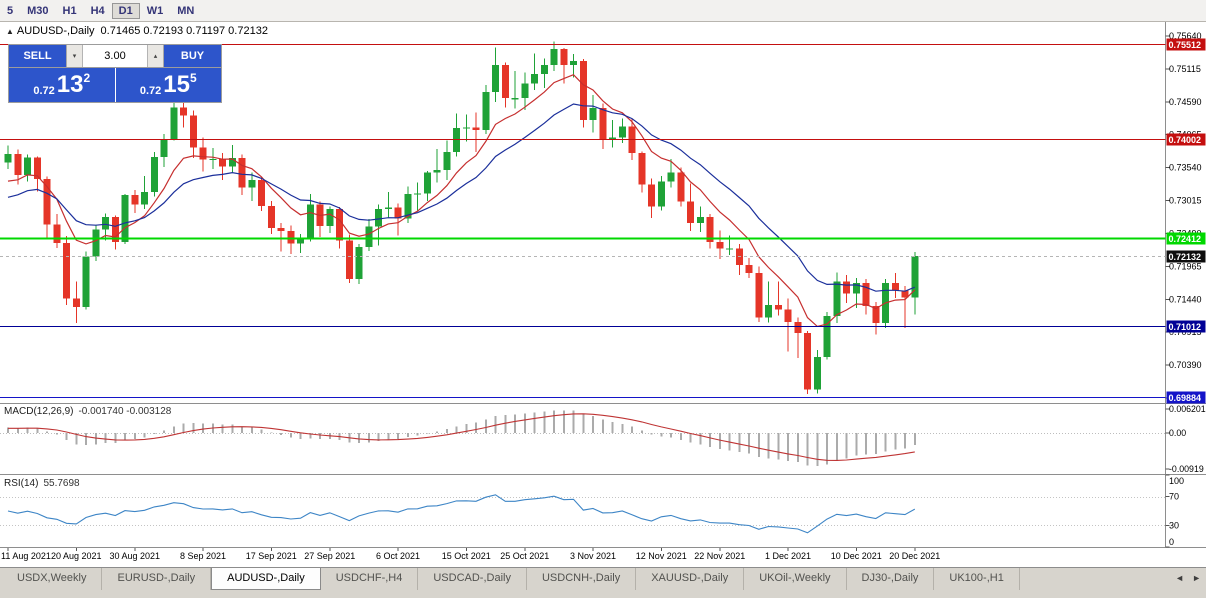  What do you see at coordinates (38, 10) in the screenshot?
I see `timeframe-button-M30: M30` at bounding box center [38, 10].